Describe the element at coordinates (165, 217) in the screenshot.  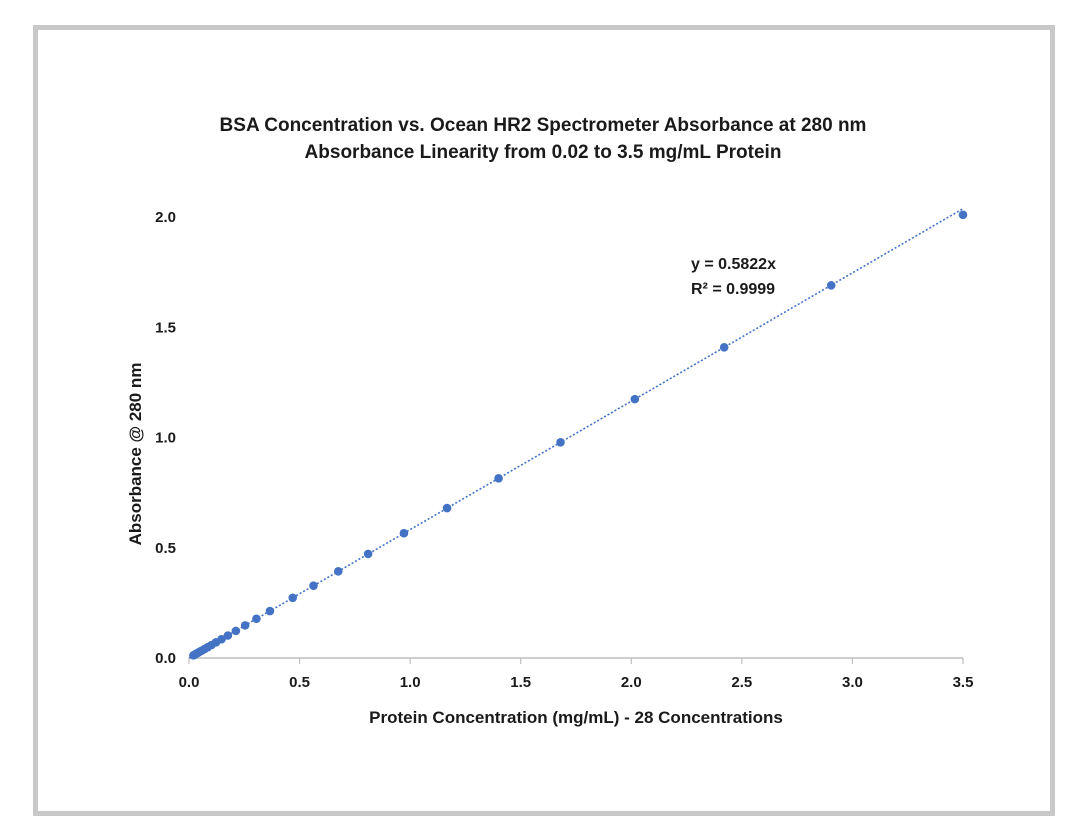
I see `y-tick-label: 2.0` at that location.